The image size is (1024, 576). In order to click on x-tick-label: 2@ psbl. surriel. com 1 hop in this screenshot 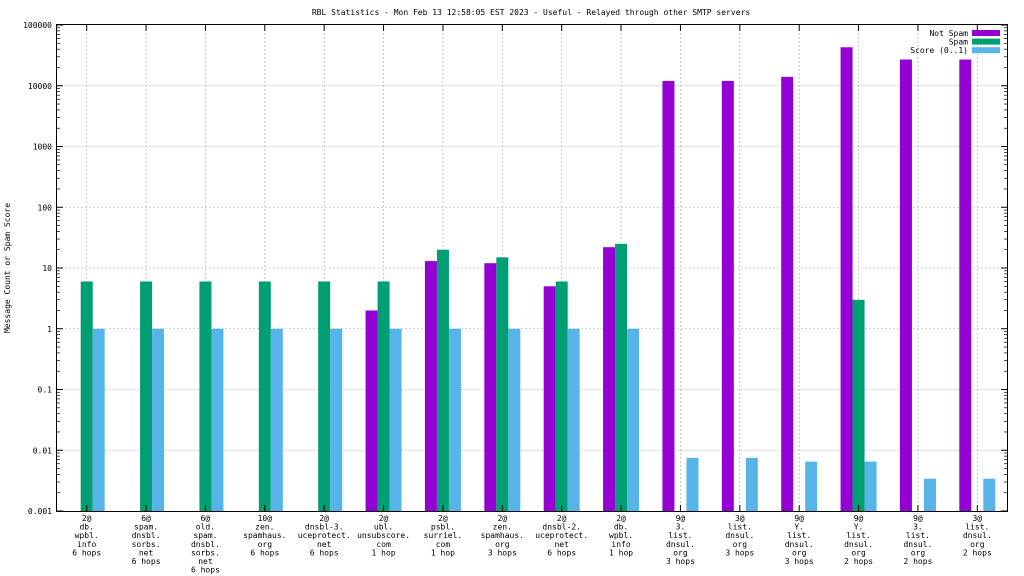, I will do `click(443, 535)`.